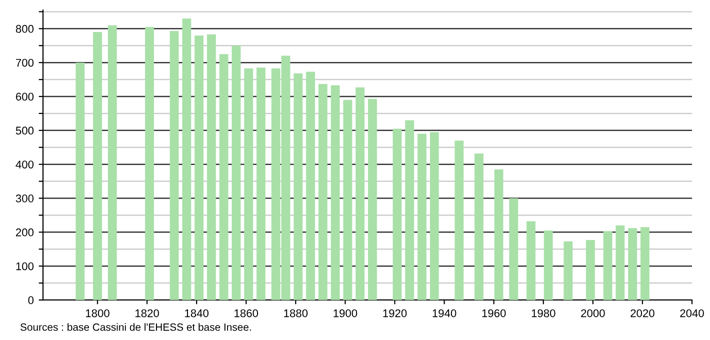 The image size is (710, 340). I want to click on y-tick-label: 600, so click(25, 96).